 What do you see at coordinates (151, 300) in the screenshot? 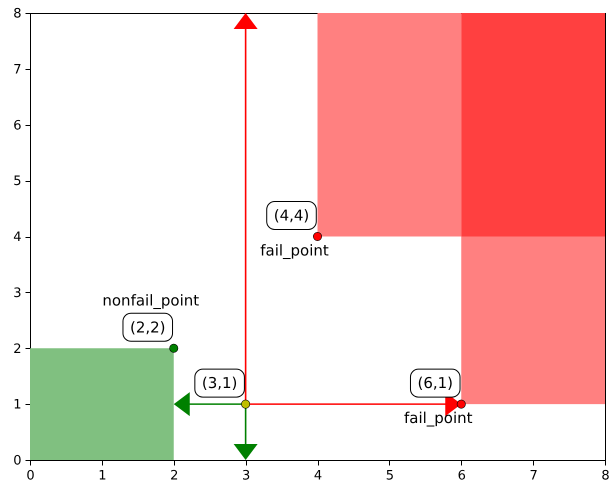
I see `annotation: nonfail_point` at bounding box center [151, 300].